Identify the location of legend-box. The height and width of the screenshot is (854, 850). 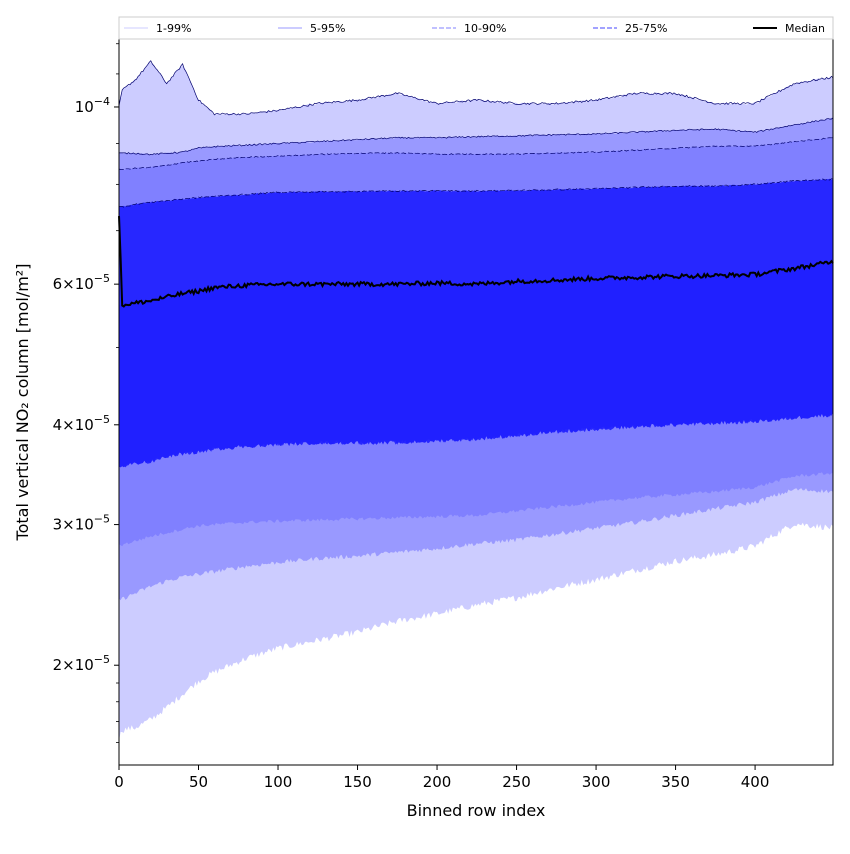
(476, 28).